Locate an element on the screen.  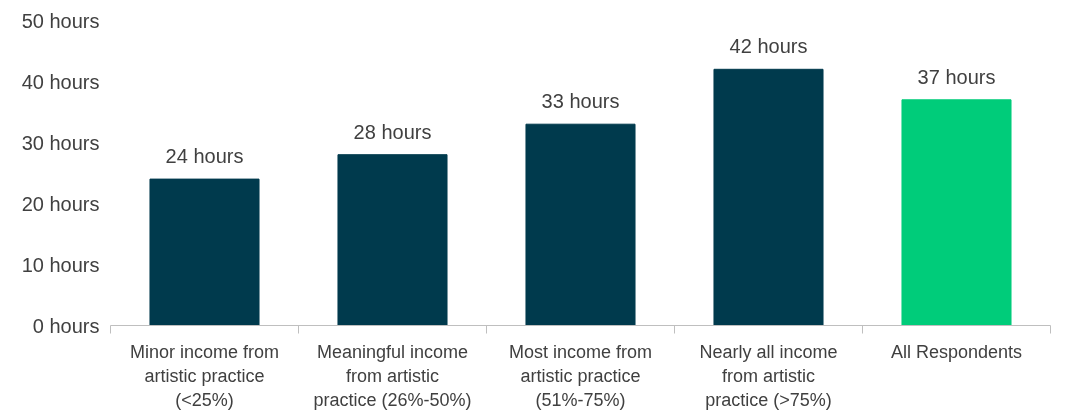
data-label: 37 hours is located at coordinates (956, 76).